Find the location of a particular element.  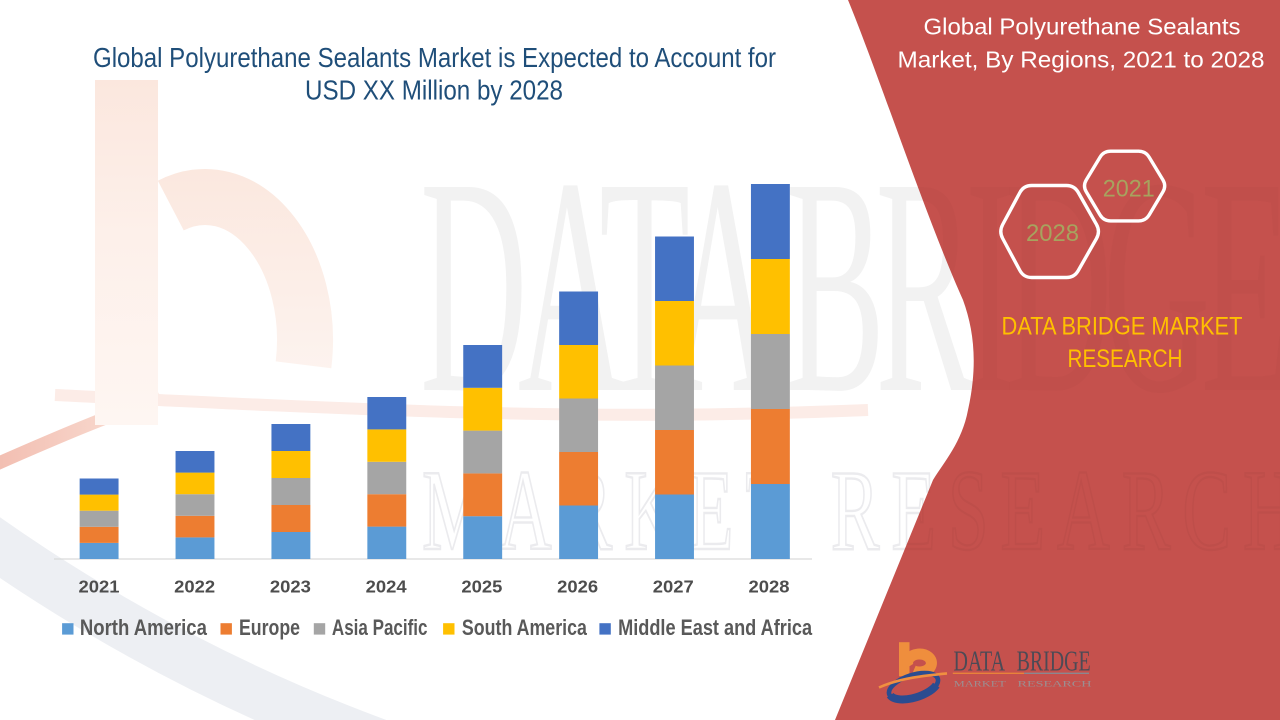

svg-text: Middle East and Africa is located at coordinates (715, 627).